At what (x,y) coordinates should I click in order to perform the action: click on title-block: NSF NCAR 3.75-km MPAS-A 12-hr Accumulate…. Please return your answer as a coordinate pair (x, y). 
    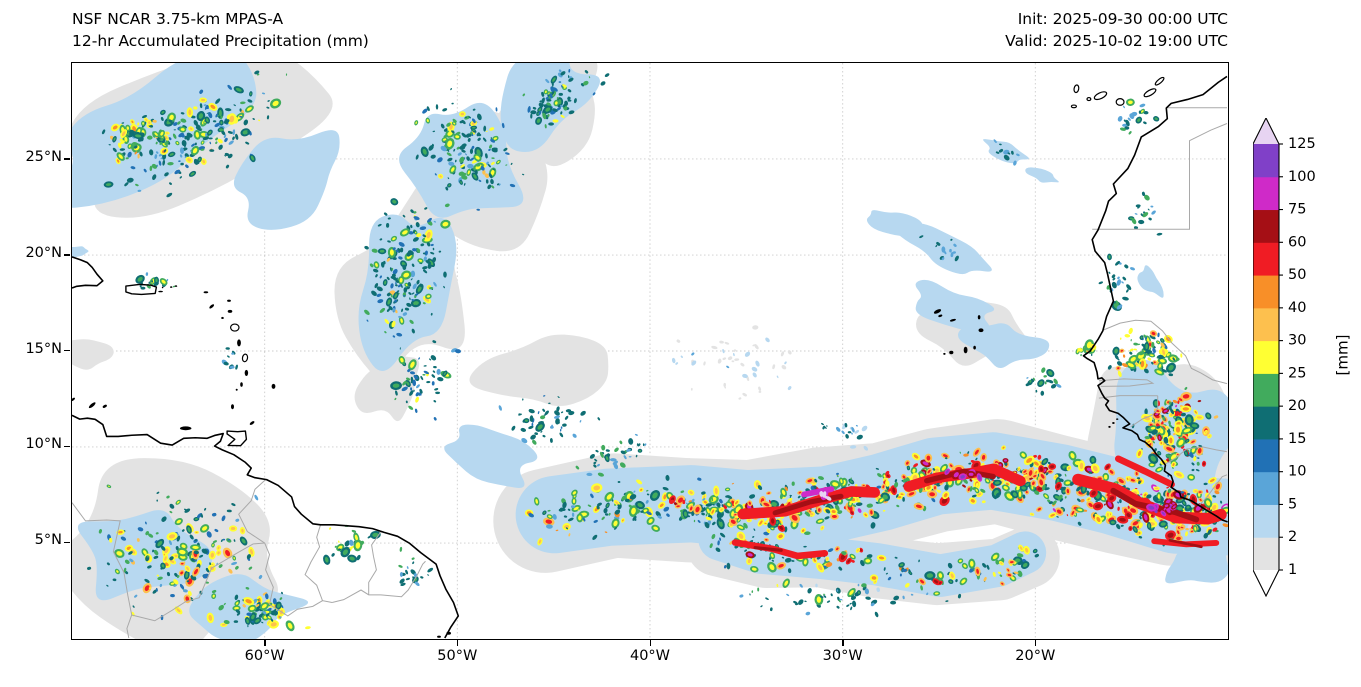
    Looking at the image, I should click on (220, 30).